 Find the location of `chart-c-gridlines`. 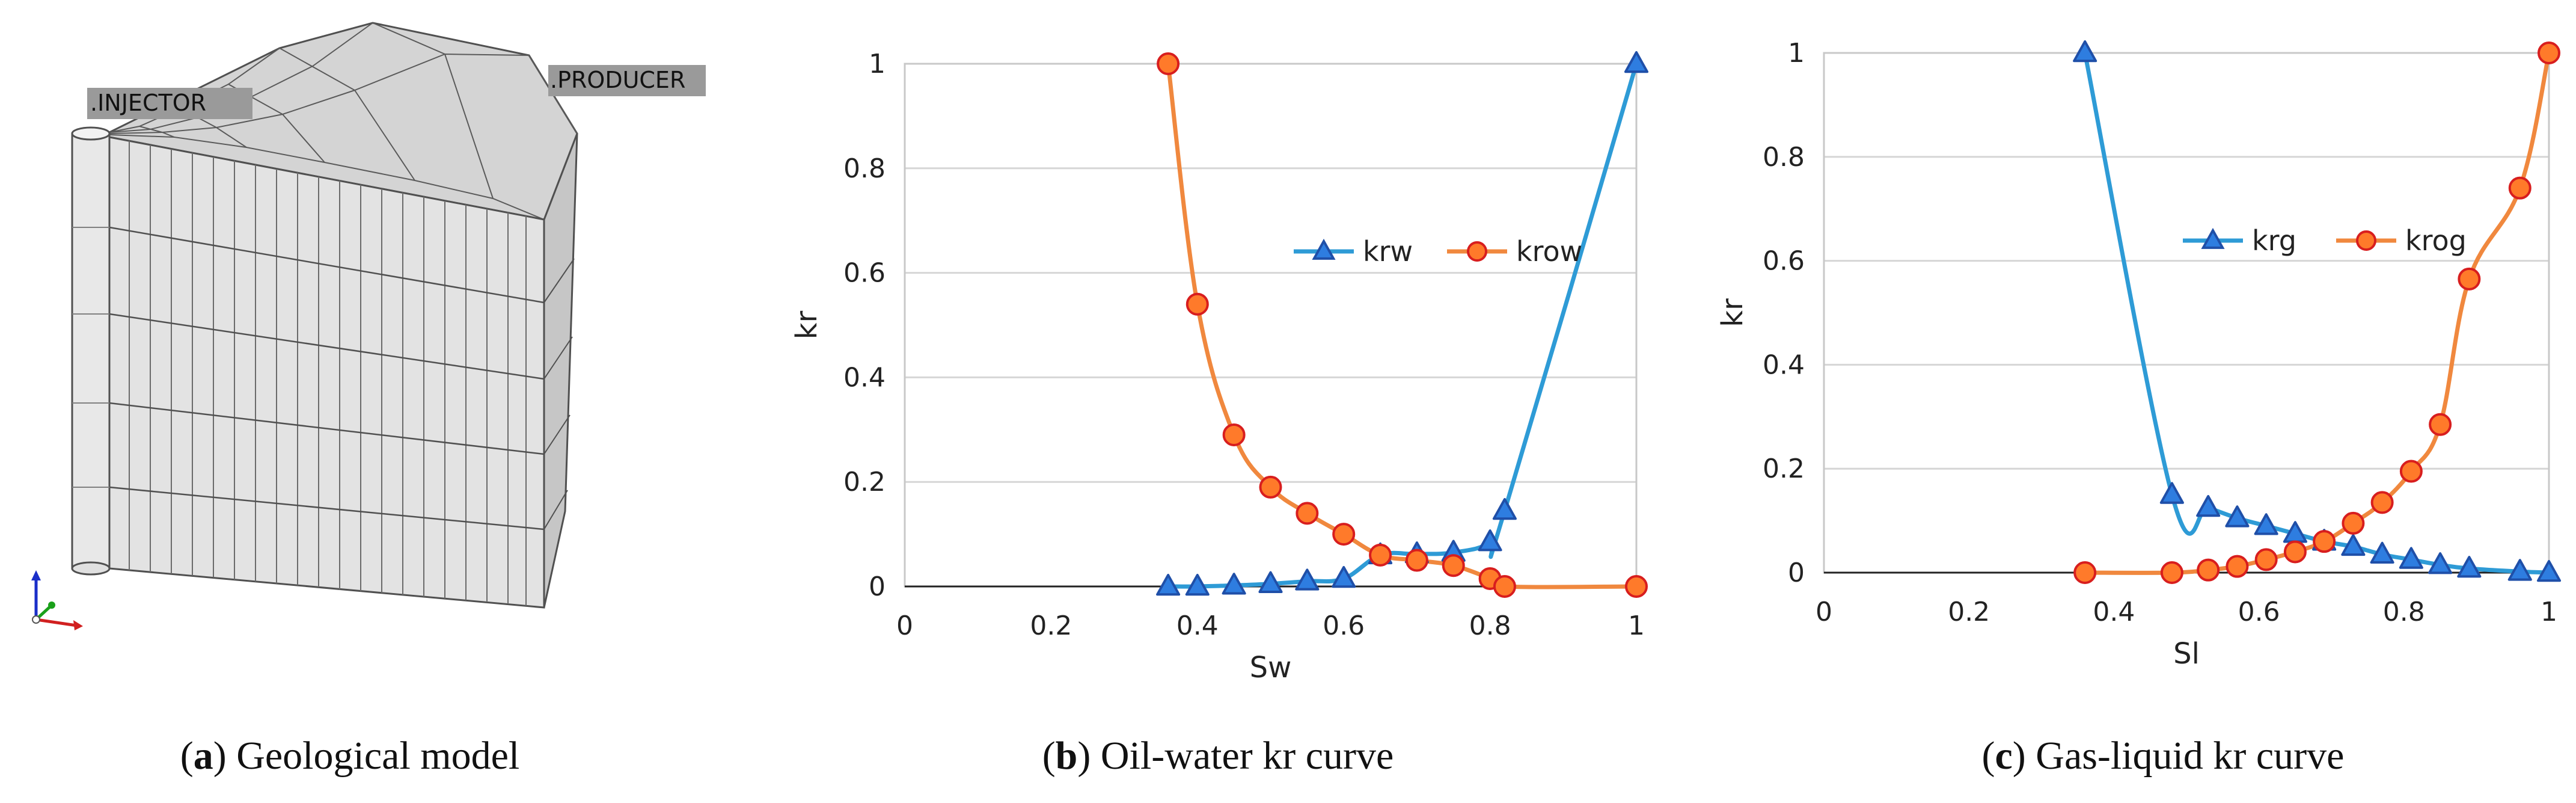

chart-c-gridlines is located at coordinates (2186, 261).